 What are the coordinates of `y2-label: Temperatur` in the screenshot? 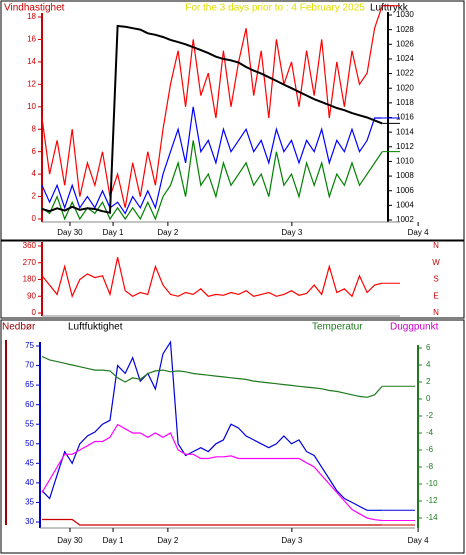 It's located at (337, 327).